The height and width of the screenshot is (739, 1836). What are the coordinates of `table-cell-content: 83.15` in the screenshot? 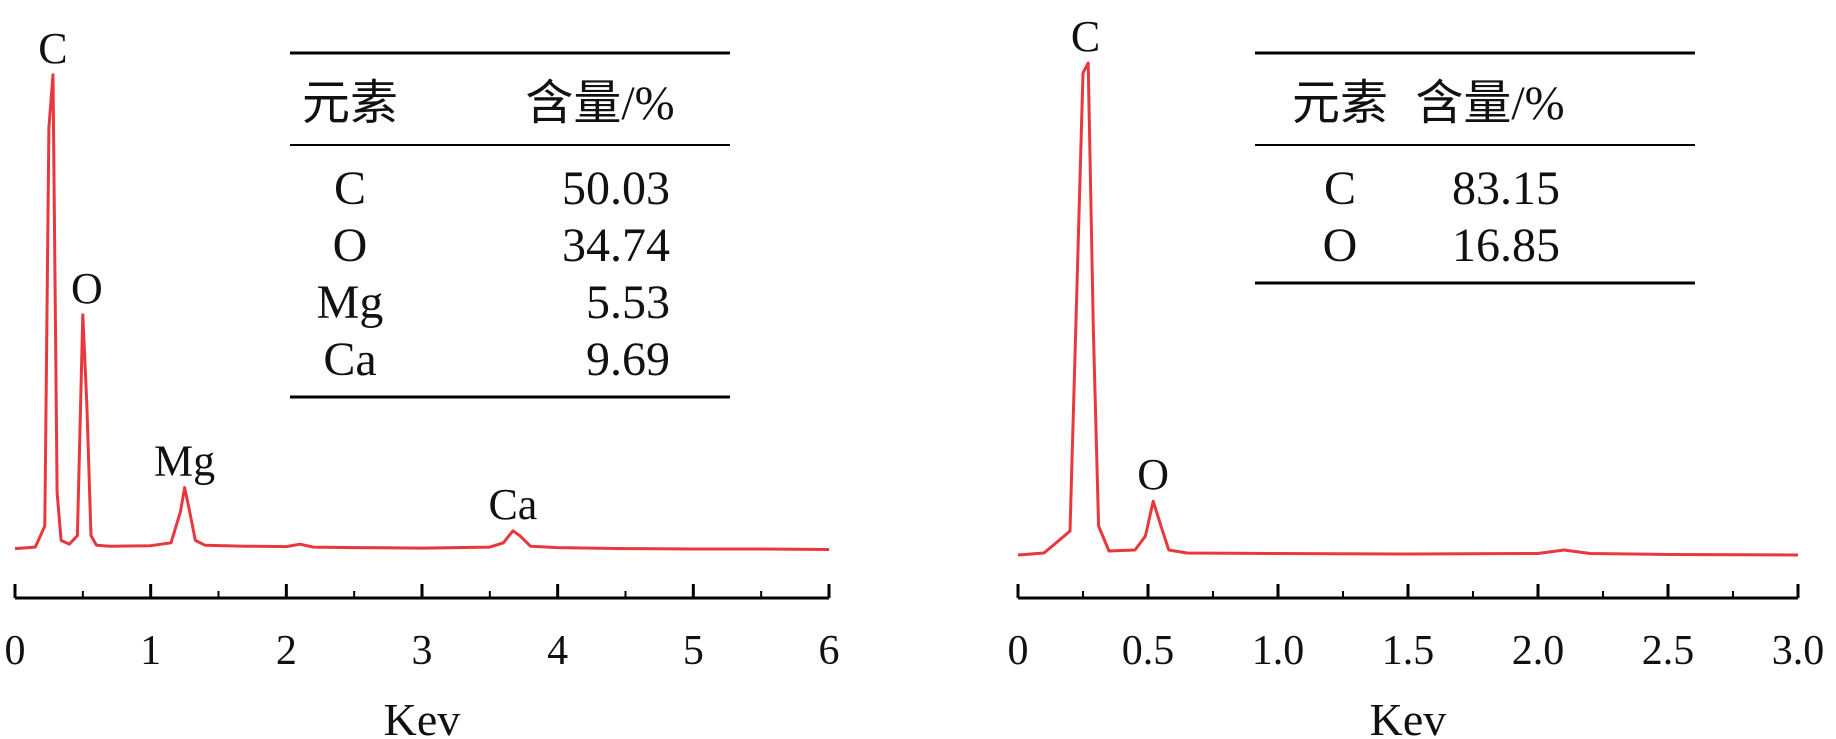 It's located at (1506, 188).